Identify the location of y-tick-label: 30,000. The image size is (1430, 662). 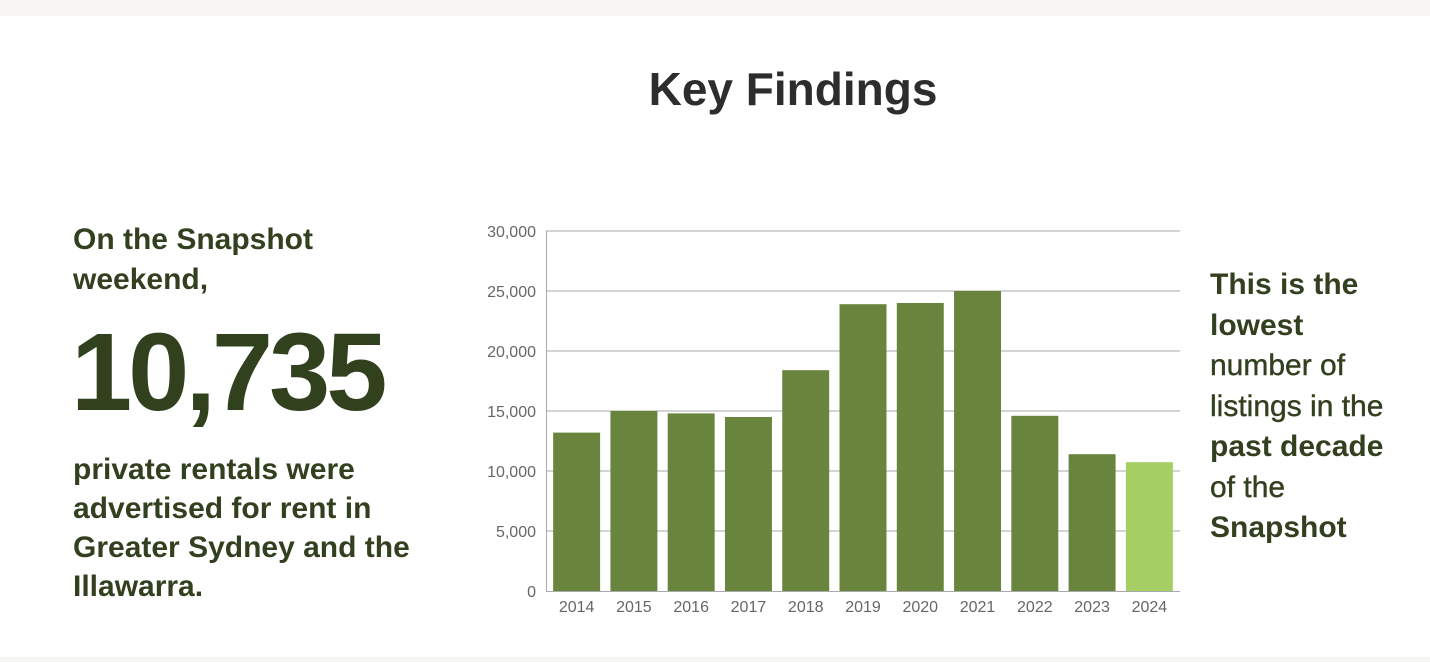
(511, 232).